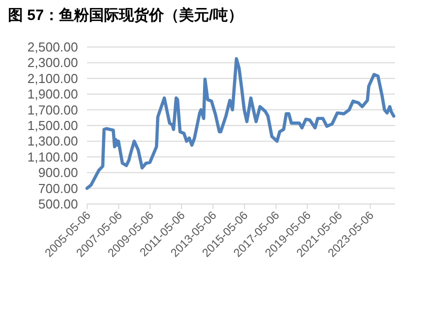  I want to click on y-tick-label: 1,900.00, so click(52, 94).